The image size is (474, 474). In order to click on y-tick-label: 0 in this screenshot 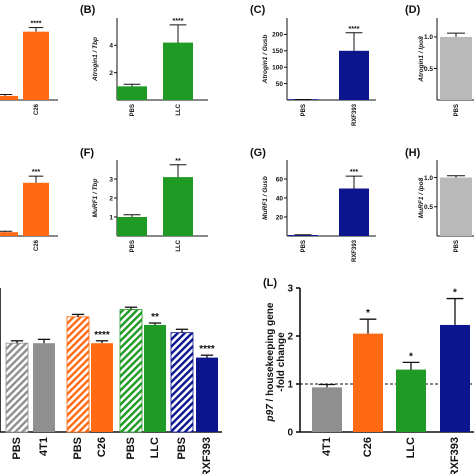, I will do `click(290, 433)`.